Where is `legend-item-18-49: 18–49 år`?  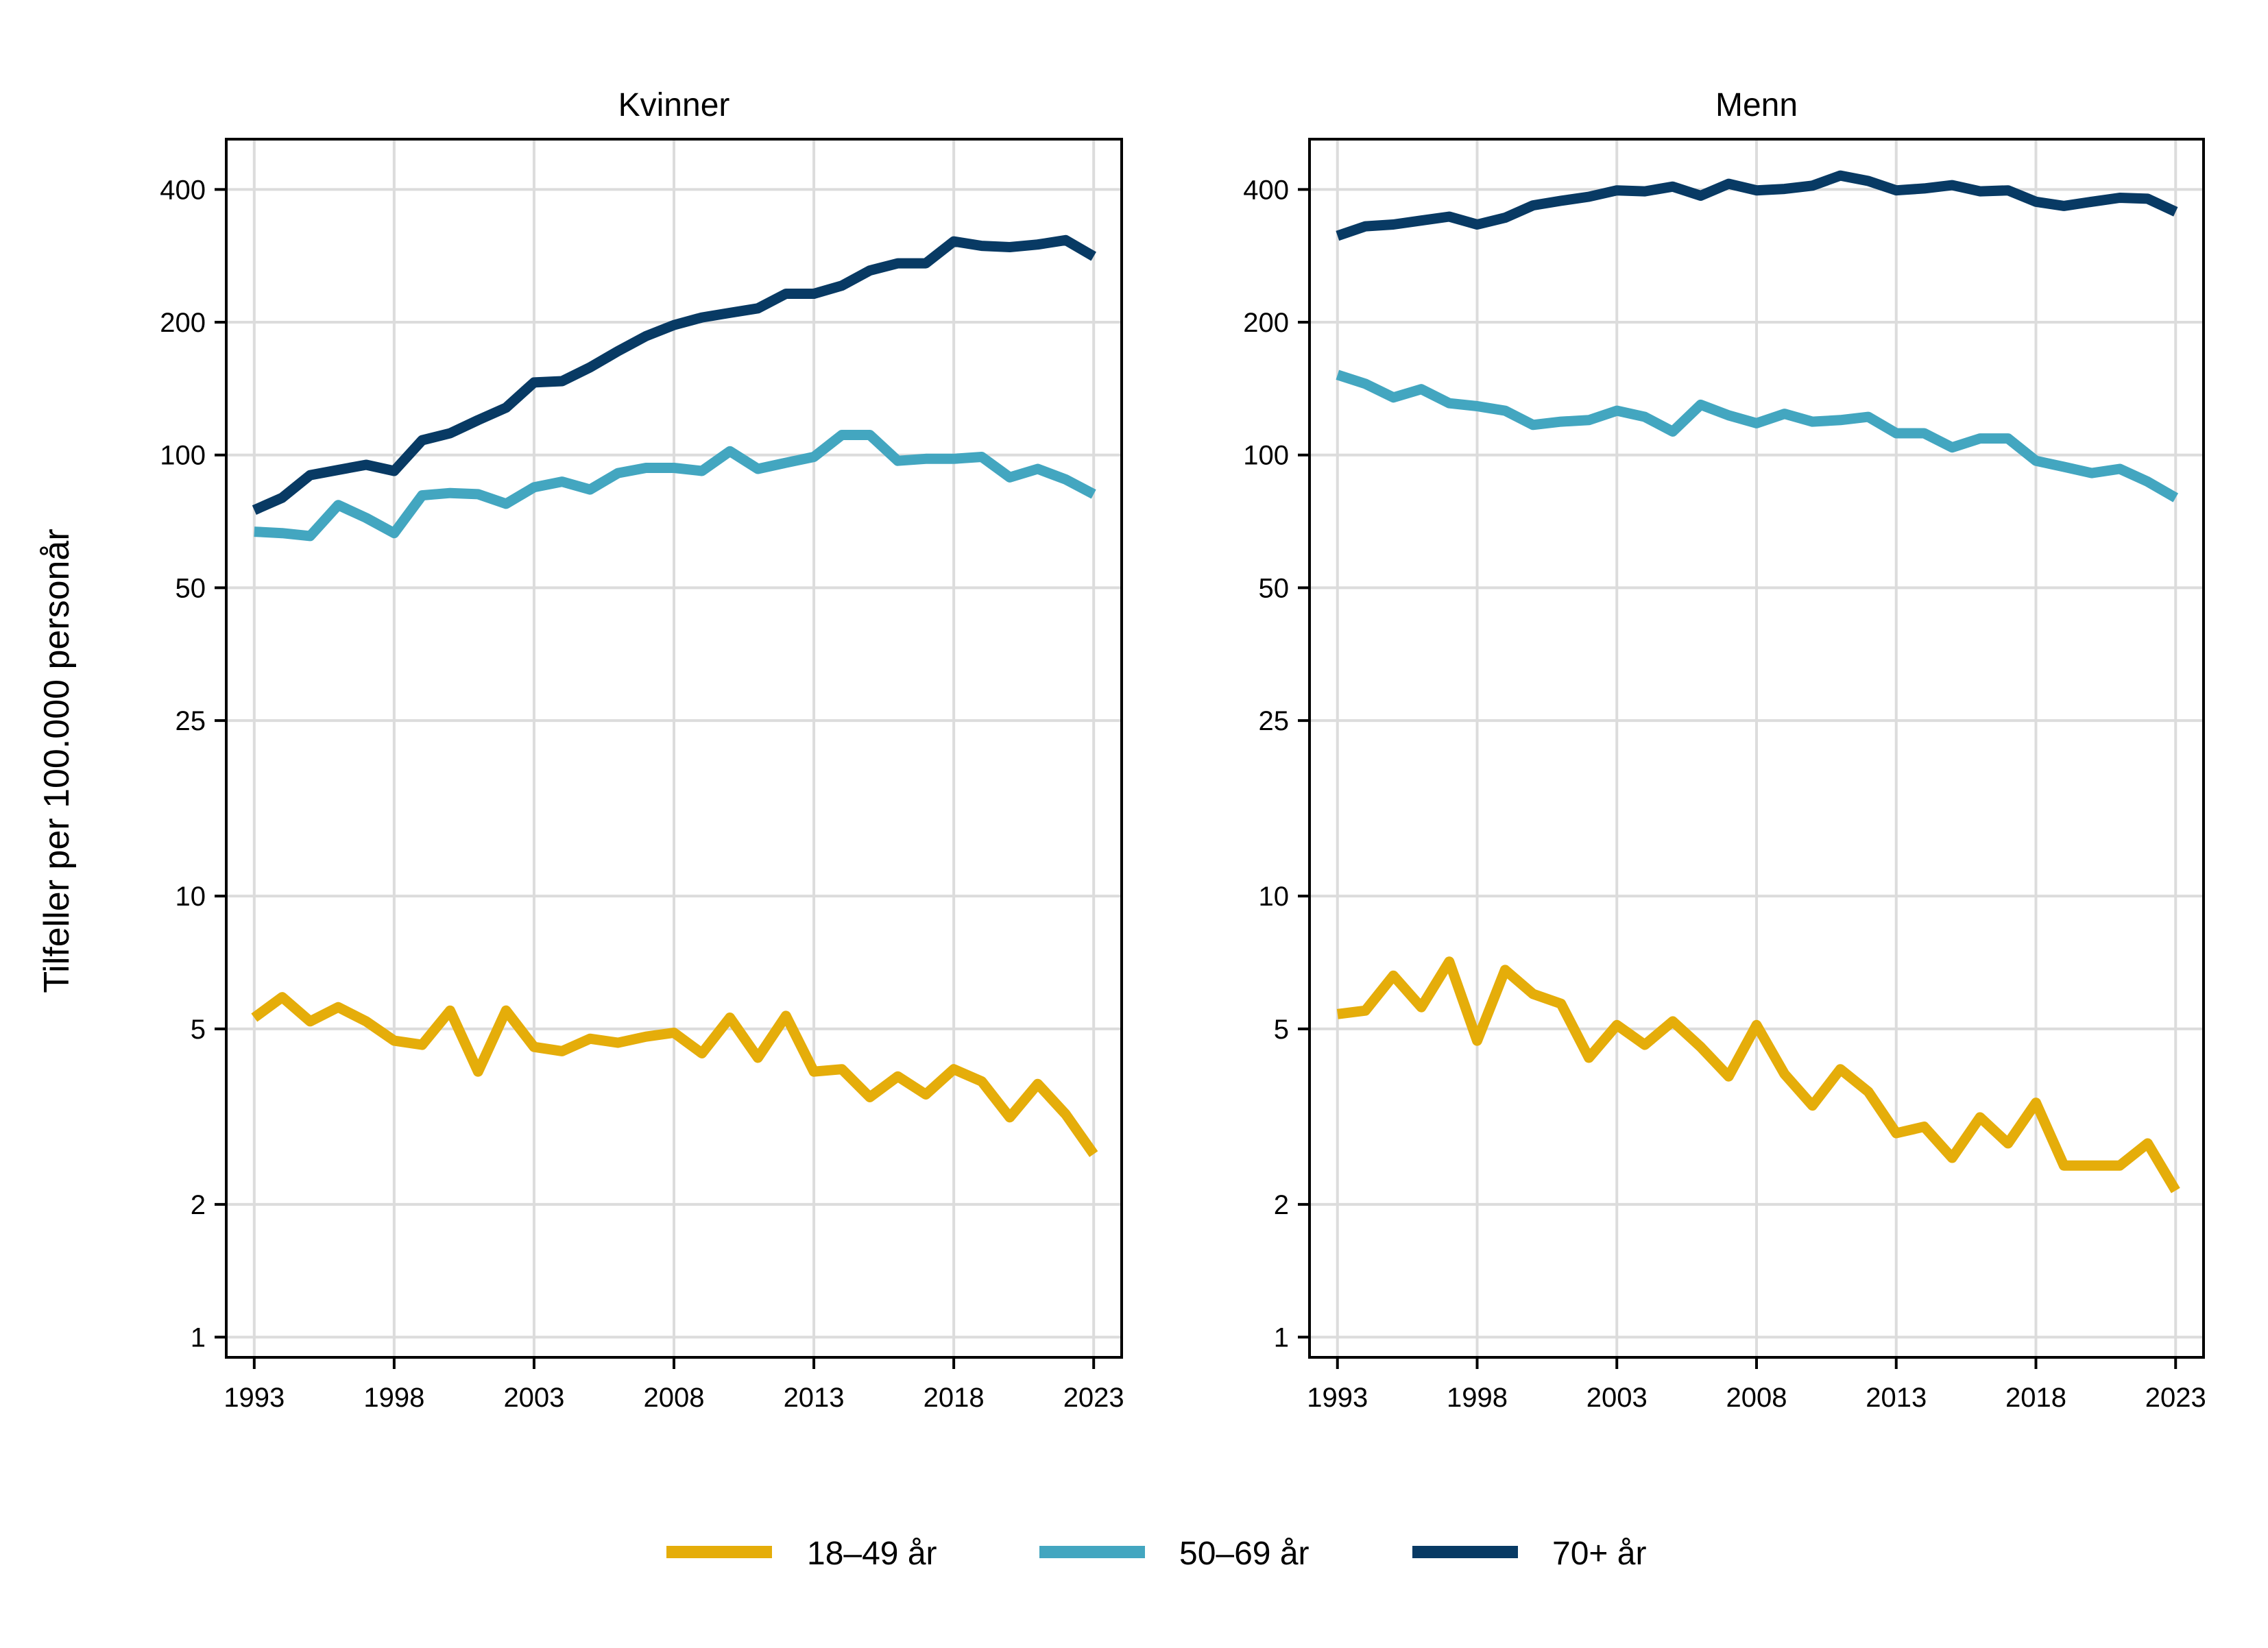 legend-item-18-49: 18–49 år is located at coordinates (802, 1554).